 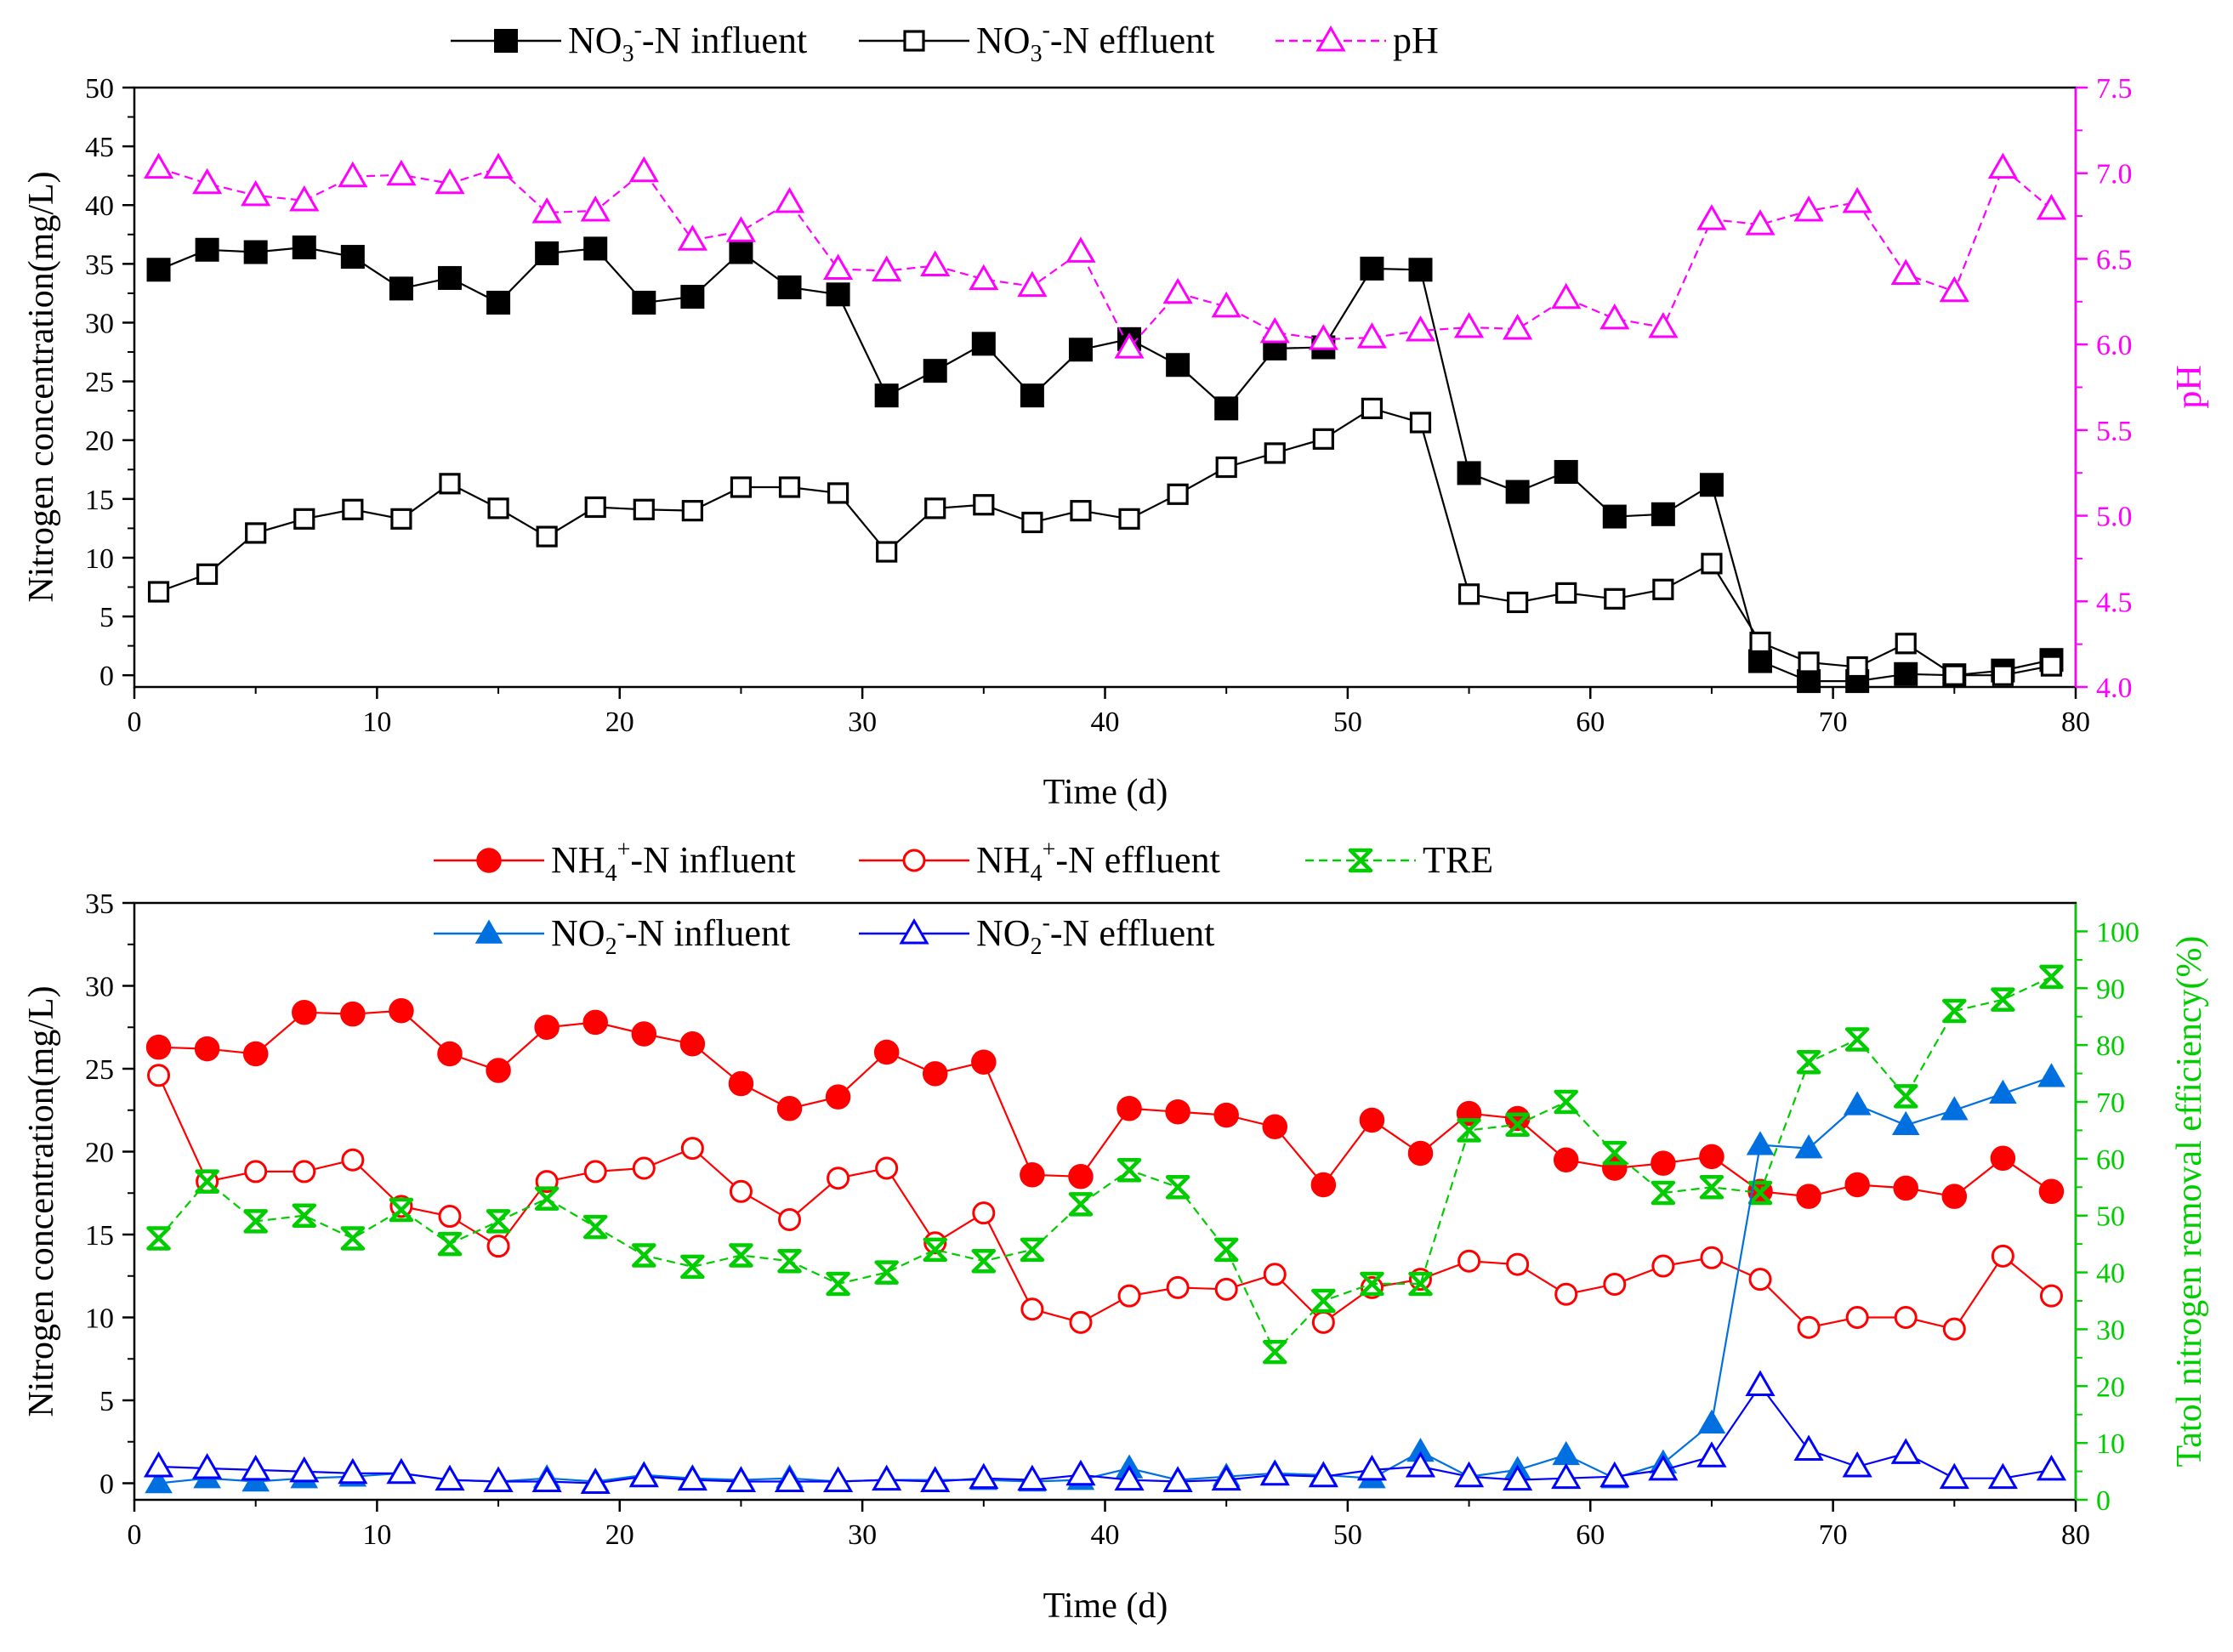 I want to click on y-tick-label: 30, so click(x=100, y=323).